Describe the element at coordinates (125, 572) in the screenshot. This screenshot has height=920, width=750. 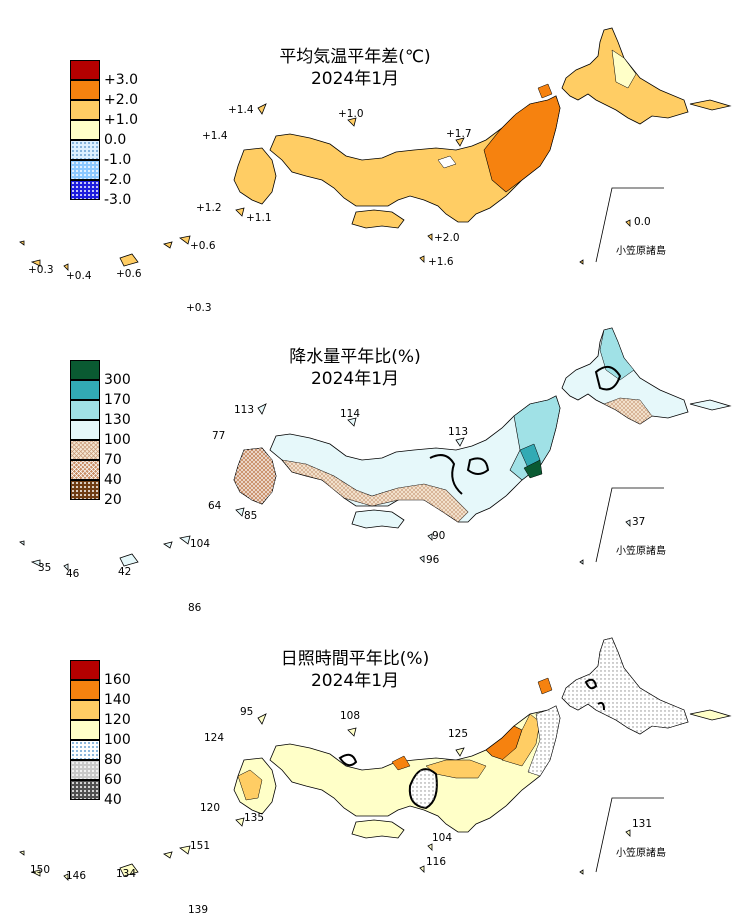
I see `value-label: 42` at that location.